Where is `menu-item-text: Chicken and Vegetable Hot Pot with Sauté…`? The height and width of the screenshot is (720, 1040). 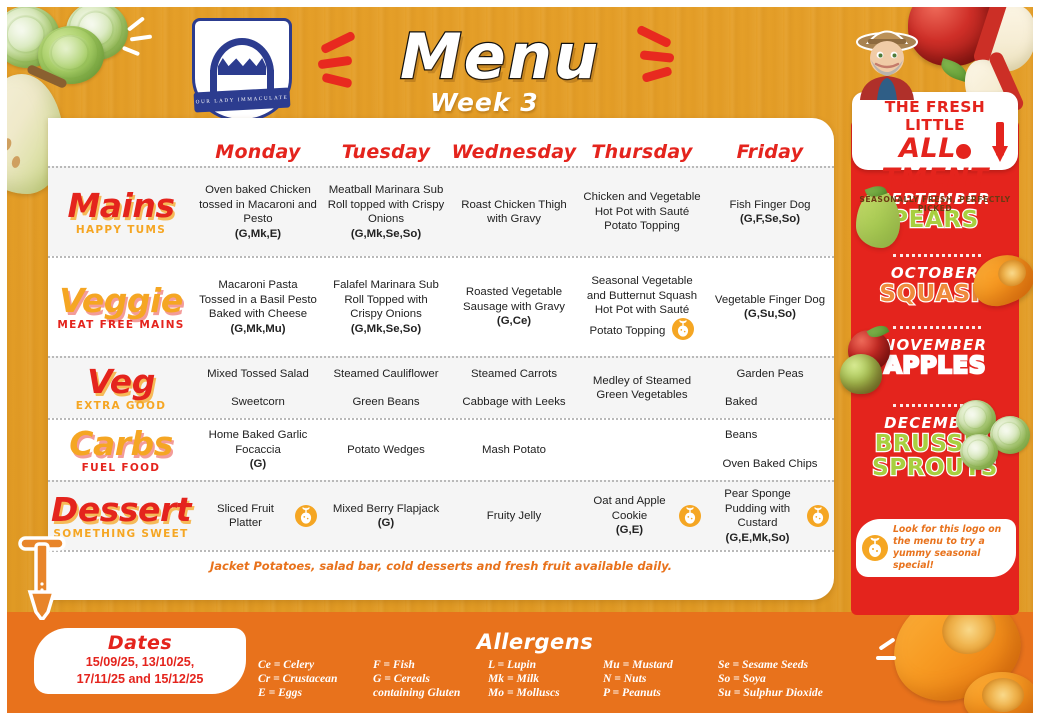 menu-item-text: Chicken and Vegetable Hot Pot with Sauté… is located at coordinates (642, 212).